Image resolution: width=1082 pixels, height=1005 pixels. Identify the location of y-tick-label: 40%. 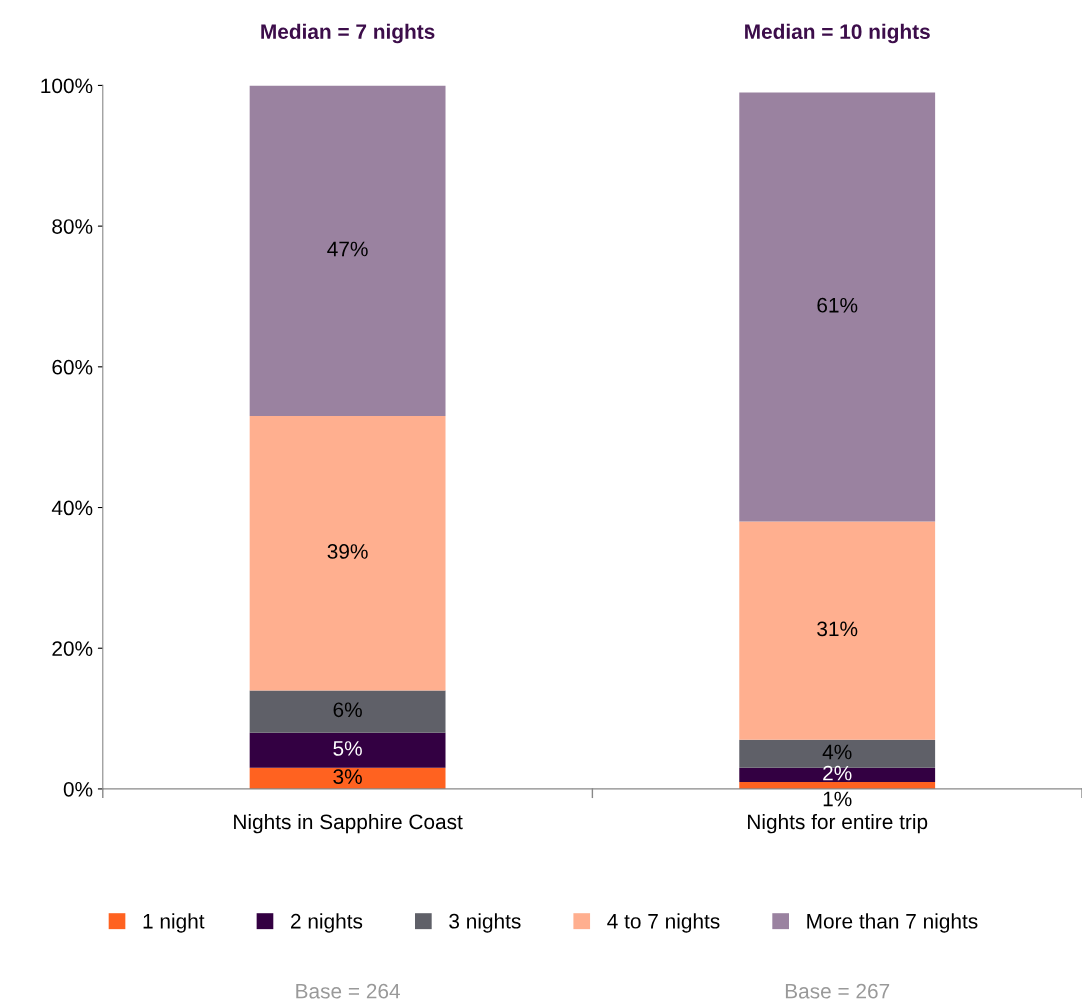
(72, 508).